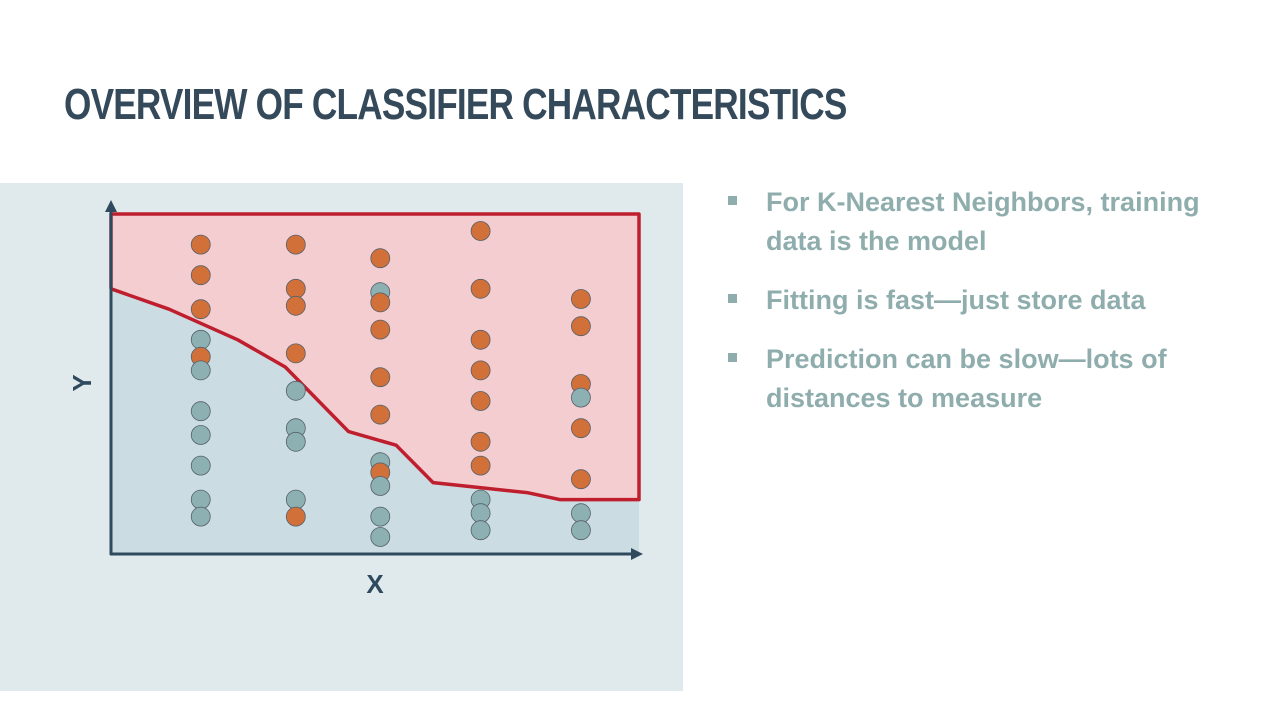  I want to click on bullet-text: Fitting is fast—just store data, so click(956, 300).